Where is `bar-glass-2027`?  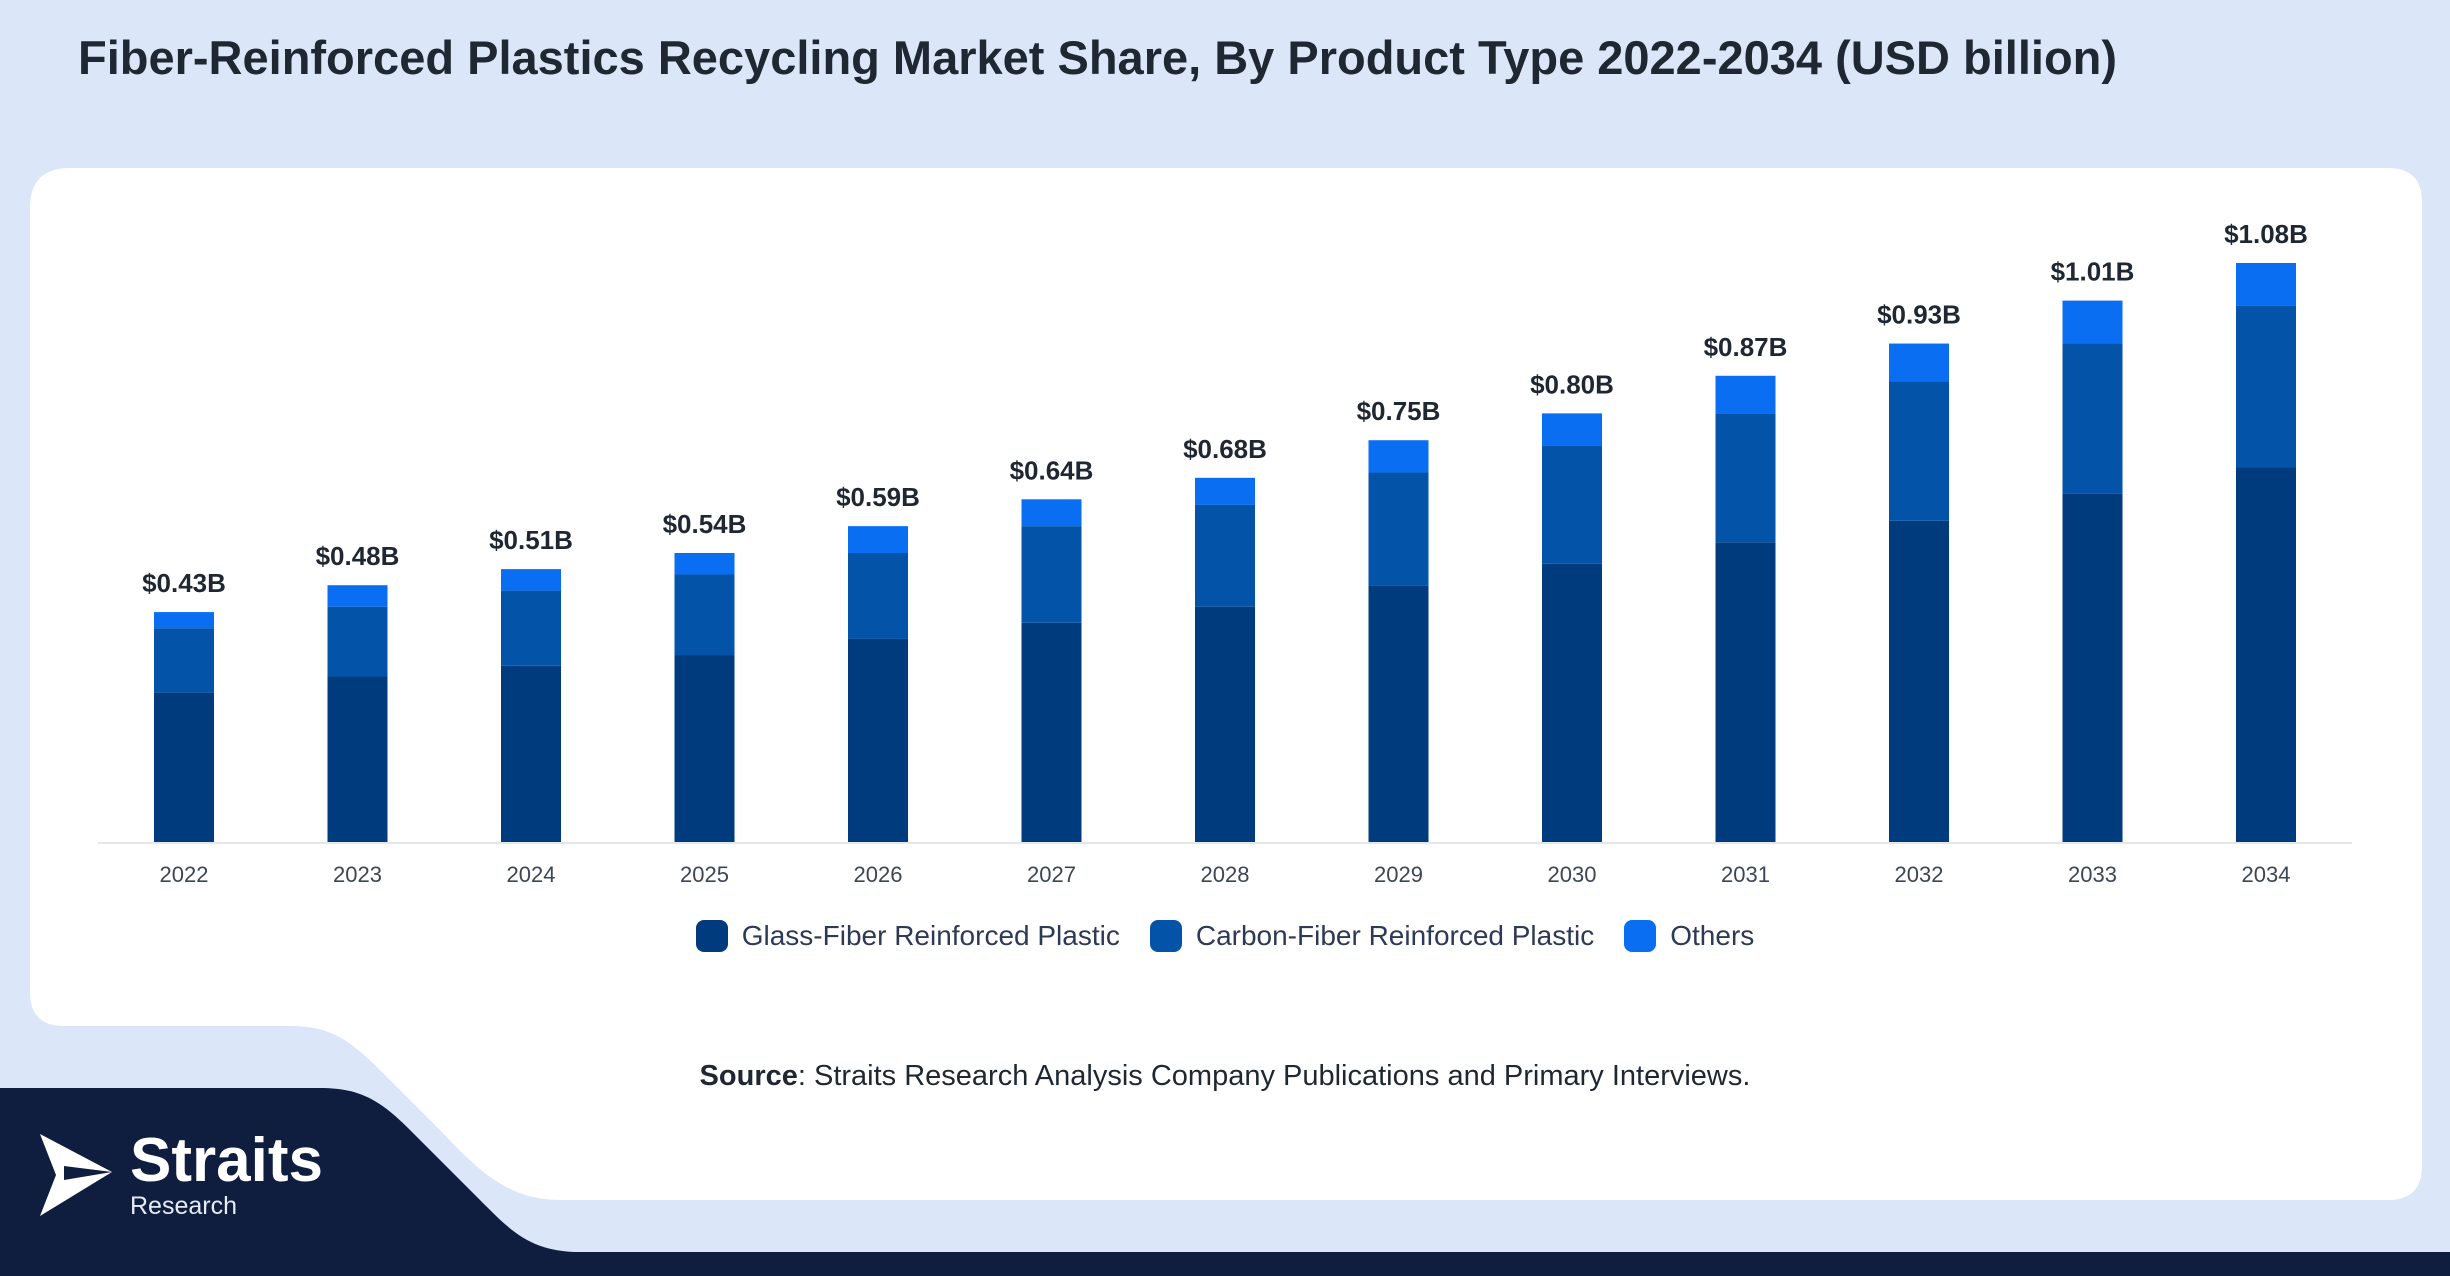
bar-glass-2027 is located at coordinates (1051, 732).